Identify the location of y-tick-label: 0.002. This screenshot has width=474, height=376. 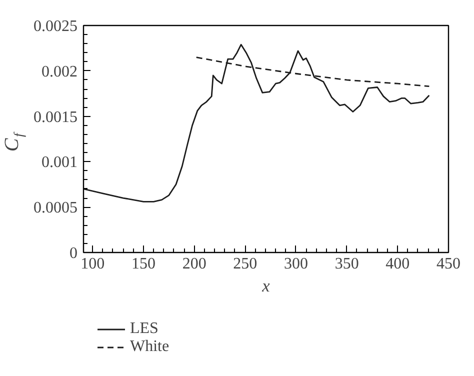
(60, 71).